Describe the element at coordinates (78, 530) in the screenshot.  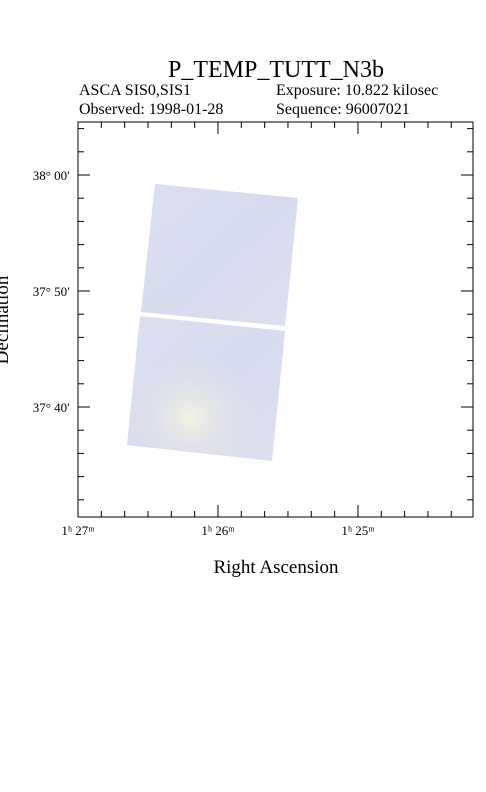
I see `x-tick-label: 1ʰ 27ᵐ` at that location.